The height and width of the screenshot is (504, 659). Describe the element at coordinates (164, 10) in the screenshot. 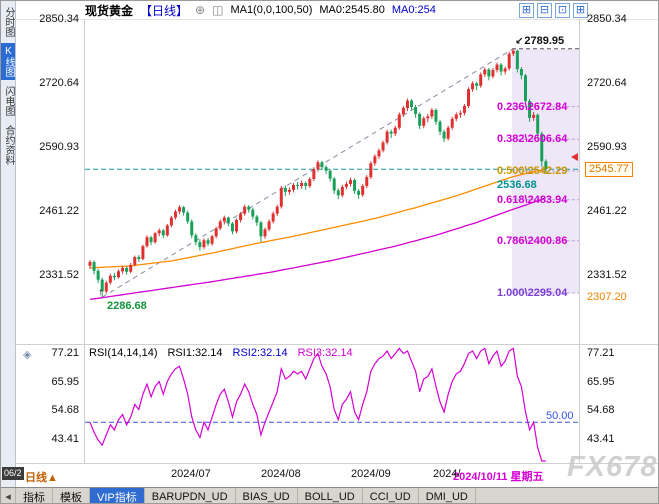

I see `period-label: 【日线】` at that location.